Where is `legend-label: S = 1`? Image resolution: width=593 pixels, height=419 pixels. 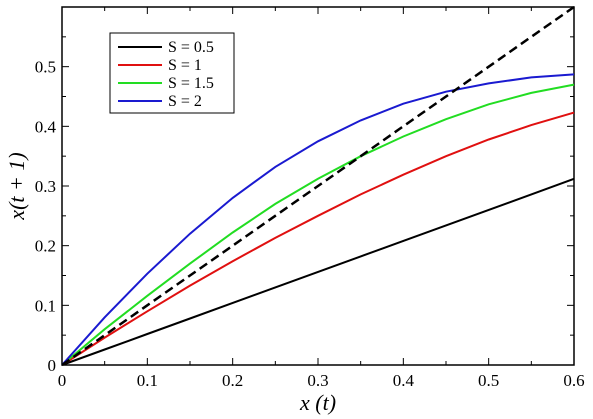 legend-label: S = 1 is located at coordinates (185, 65).